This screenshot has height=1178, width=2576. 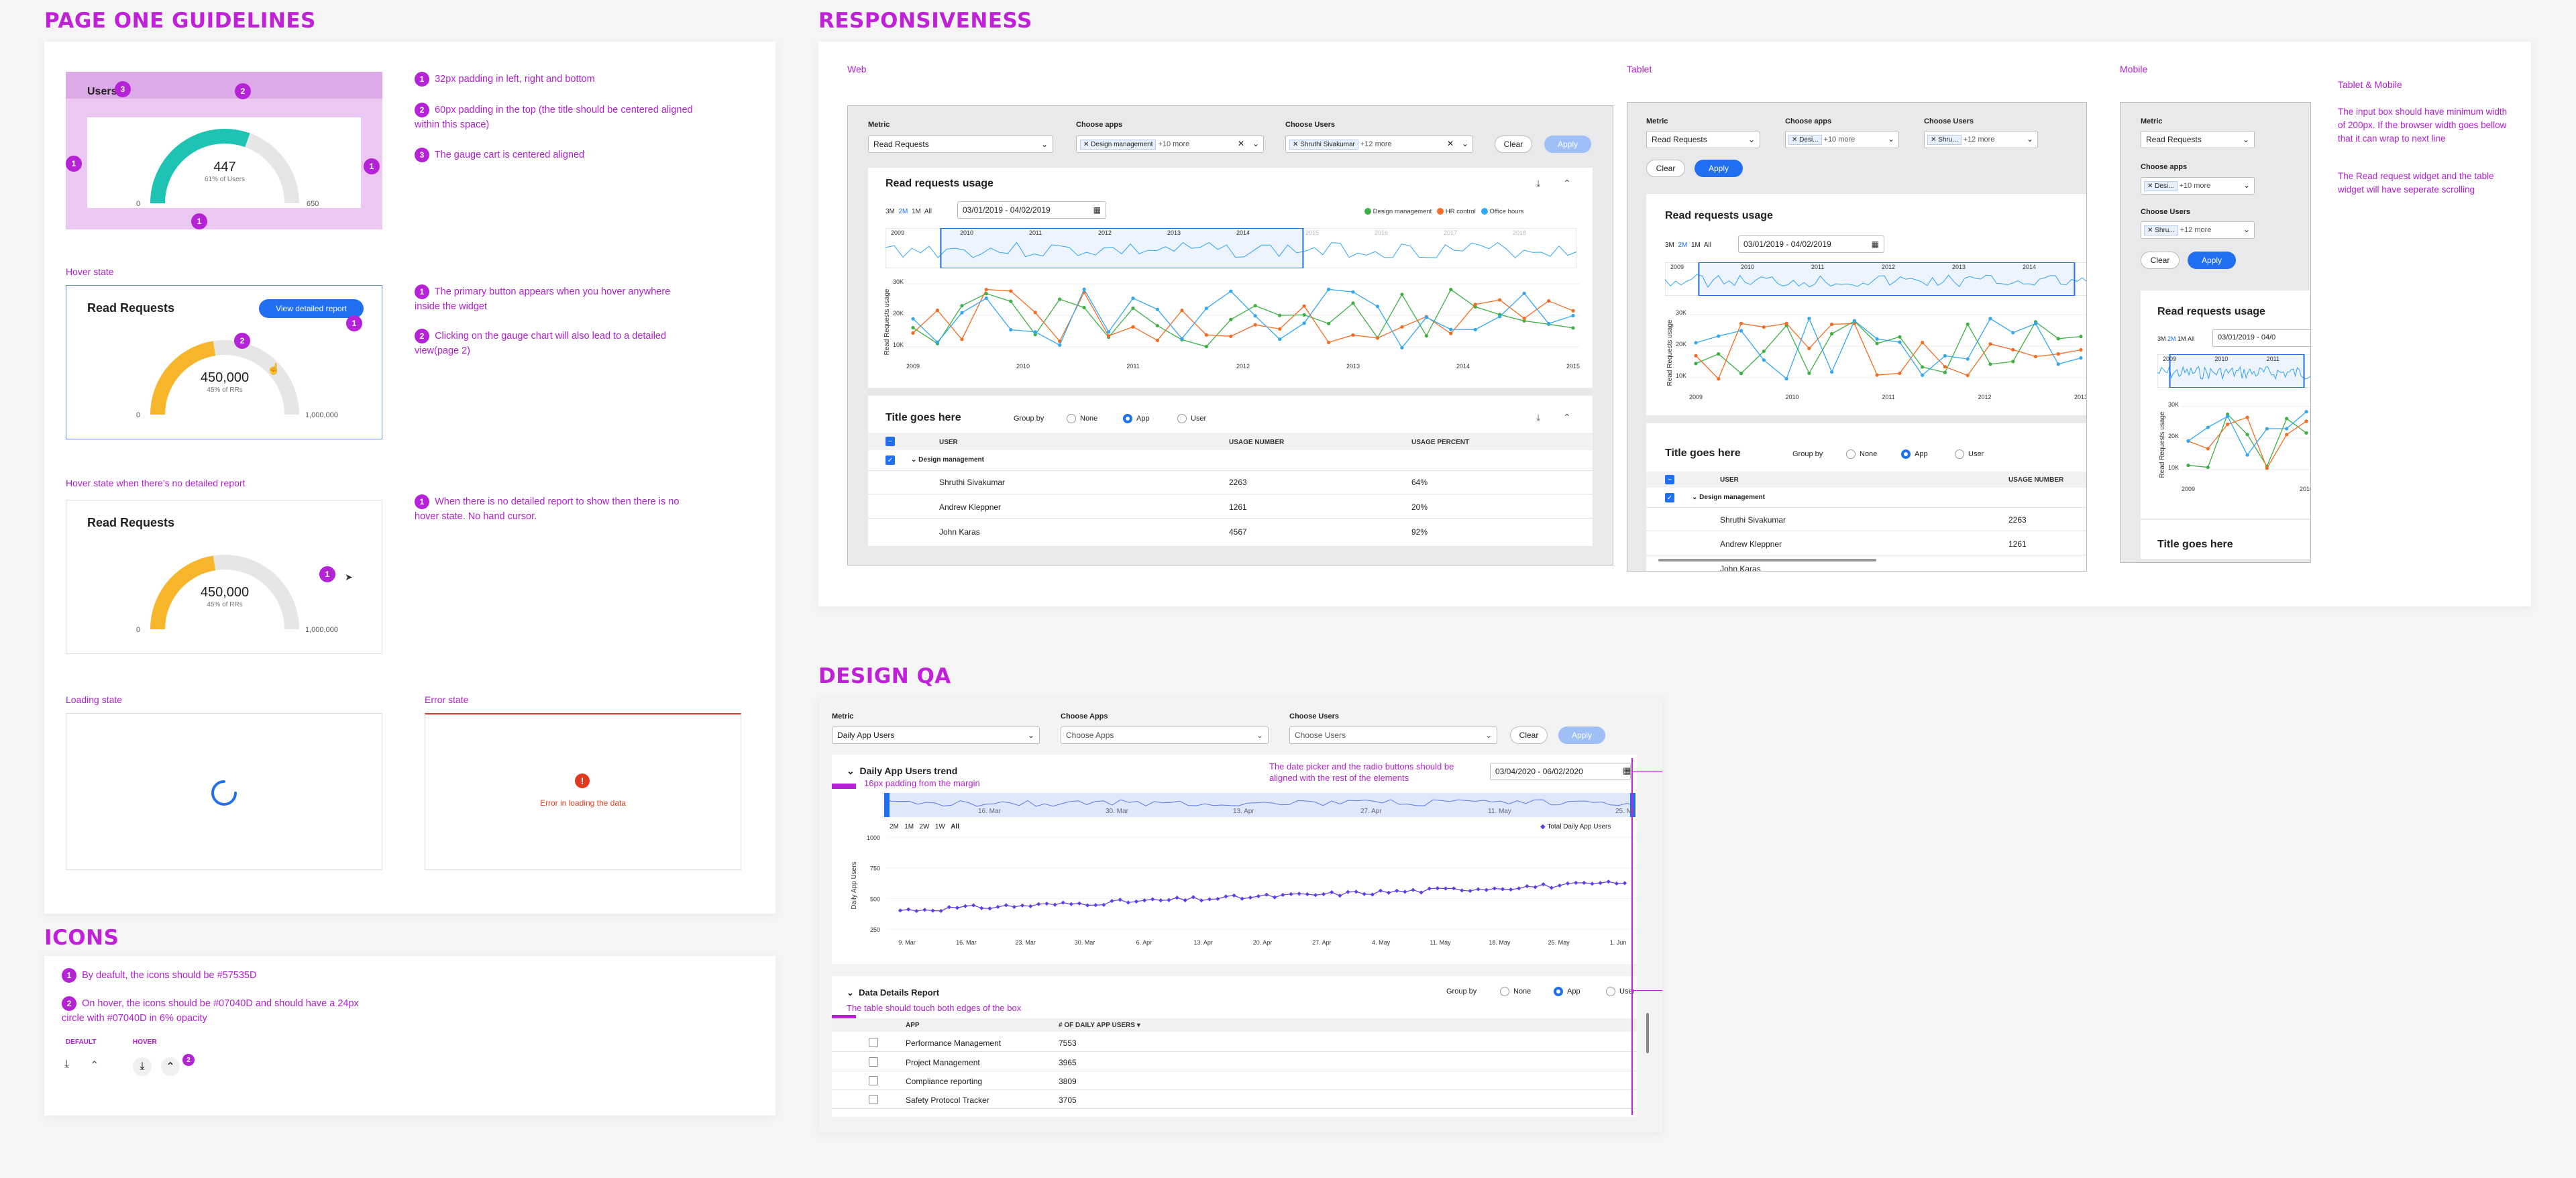 What do you see at coordinates (1230, 248) in the screenshot?
I see `web-navigator: 2009 2010 2011 2012 2013 2014 2015 2016 2017 2018` at bounding box center [1230, 248].